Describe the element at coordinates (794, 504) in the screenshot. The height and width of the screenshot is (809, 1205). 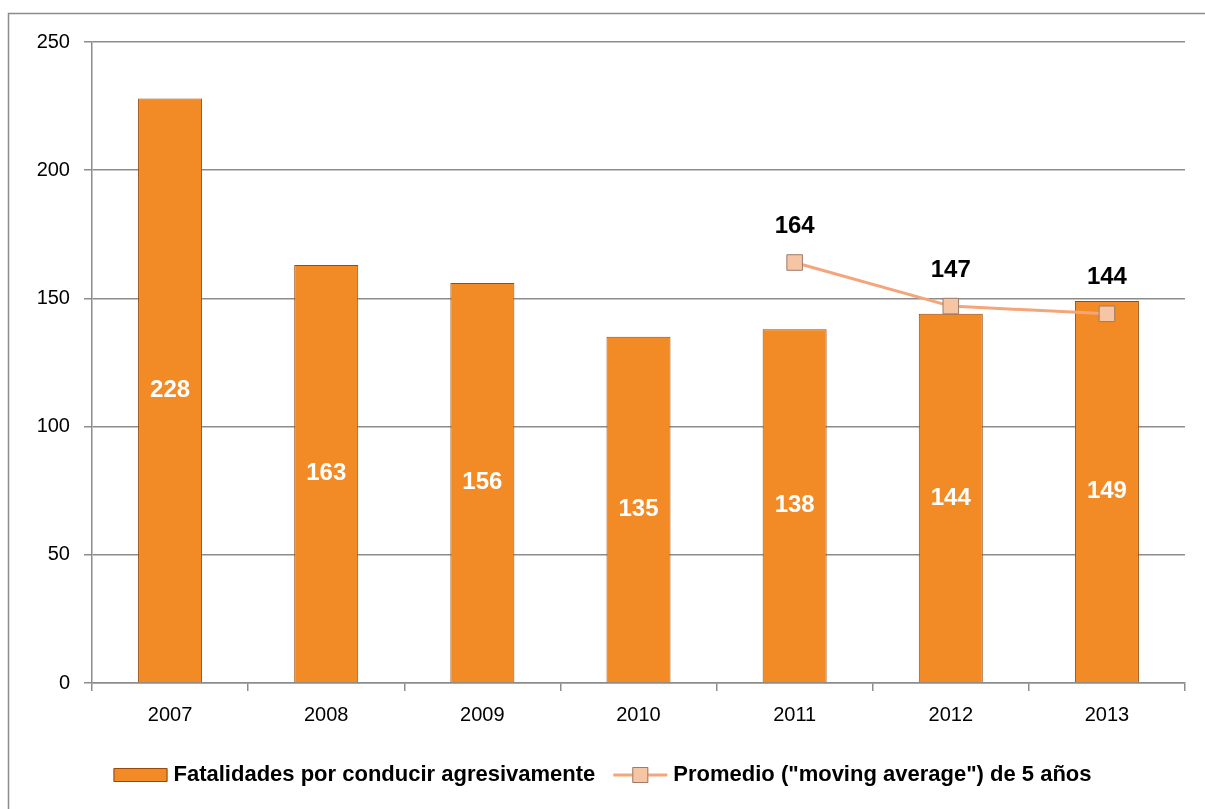
I see `data-label: 138` at that location.